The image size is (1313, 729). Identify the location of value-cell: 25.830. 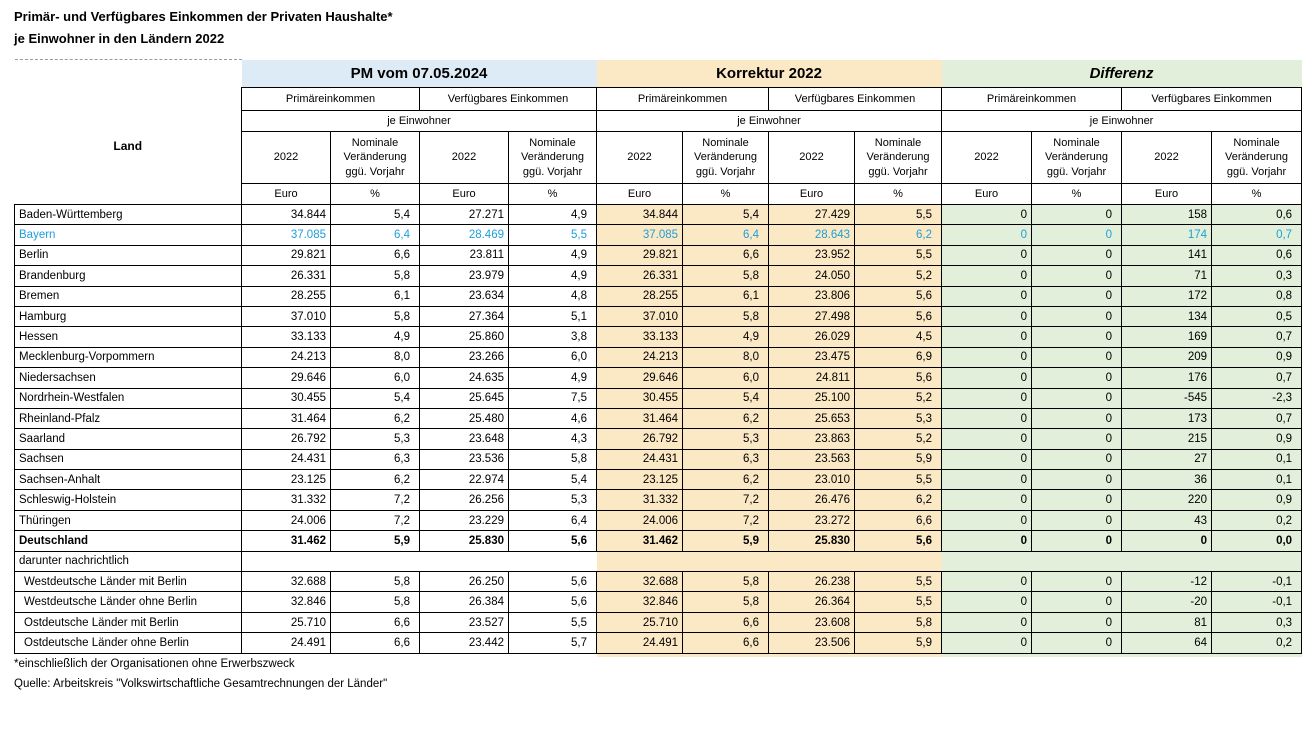
(812, 541).